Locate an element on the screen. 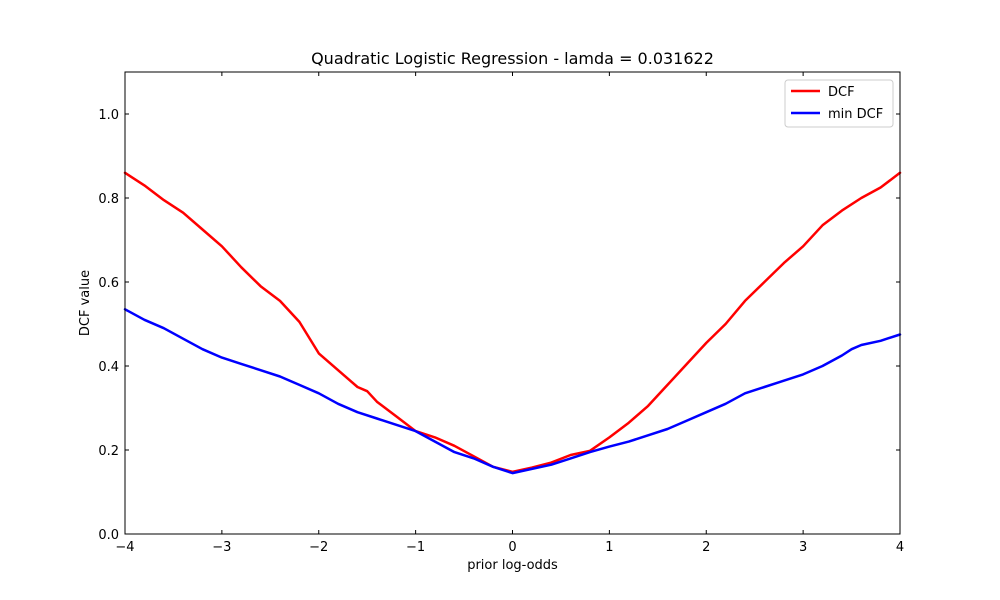  y-tick-label: 0.2 is located at coordinates (108, 451).